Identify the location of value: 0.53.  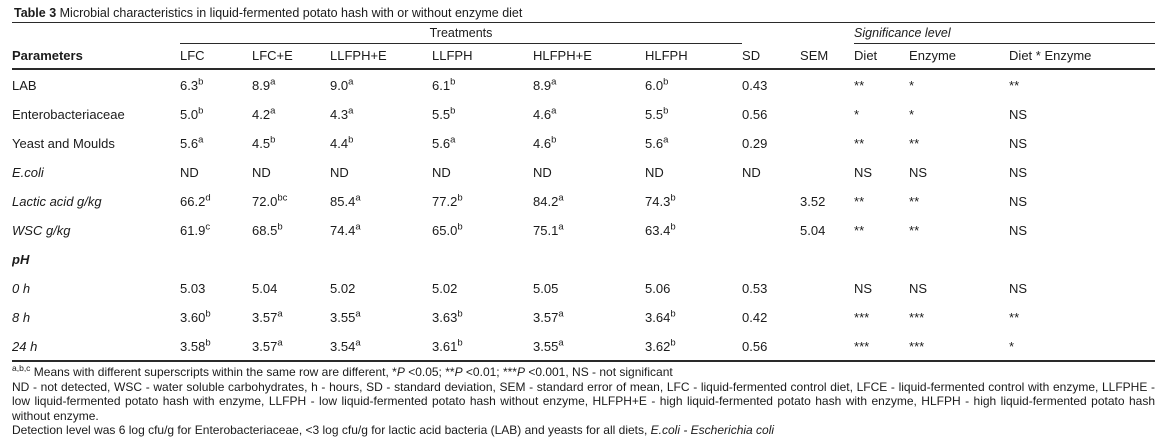
(755, 288).